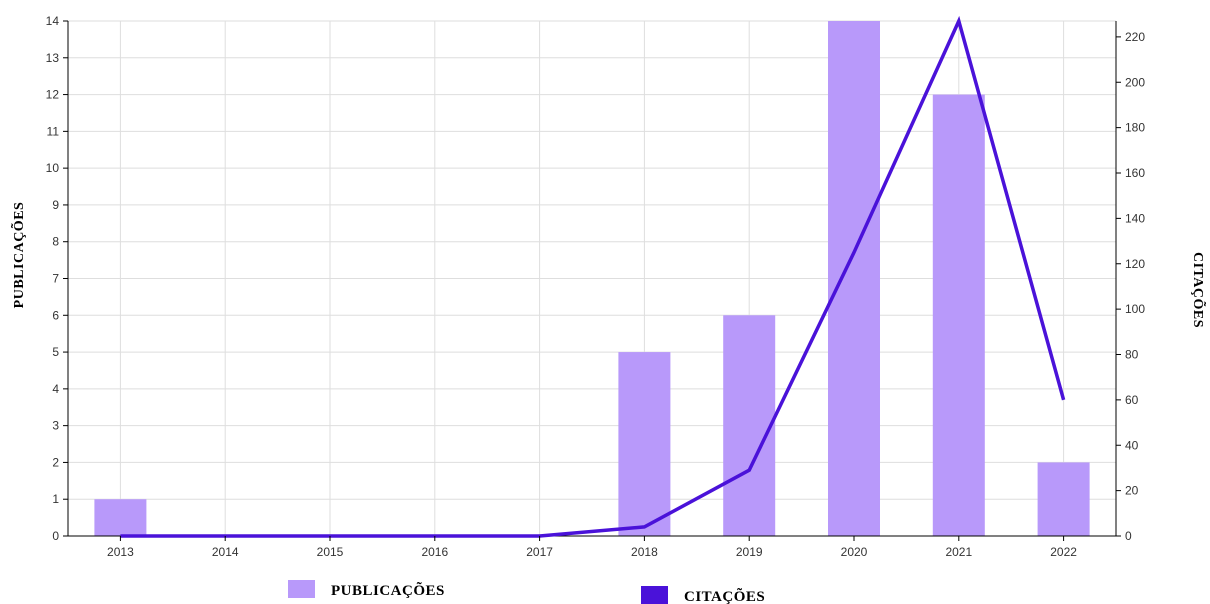 The width and height of the screenshot is (1210, 604). What do you see at coordinates (53, 58) in the screenshot?
I see `y-tick-label-left: 13` at bounding box center [53, 58].